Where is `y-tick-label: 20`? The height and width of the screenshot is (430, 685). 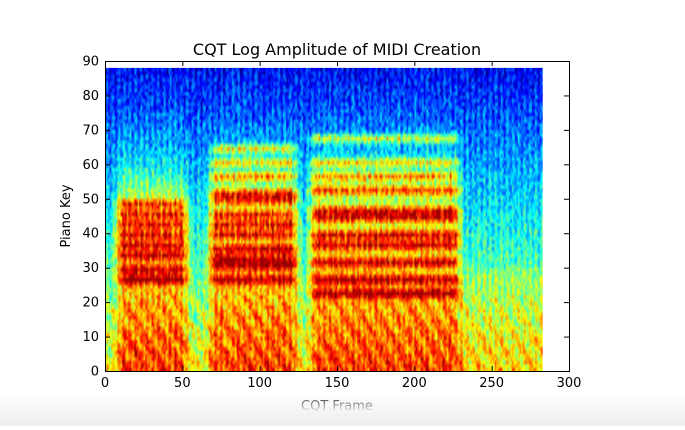 y-tick-label: 20 is located at coordinates (90, 303).